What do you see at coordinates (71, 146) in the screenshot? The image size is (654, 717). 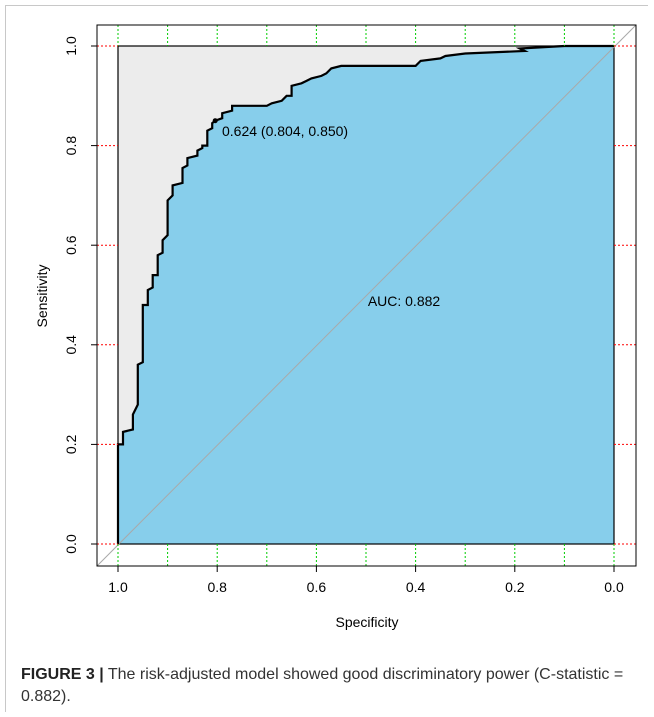 I see `y-tick-label: 0.8` at bounding box center [71, 146].